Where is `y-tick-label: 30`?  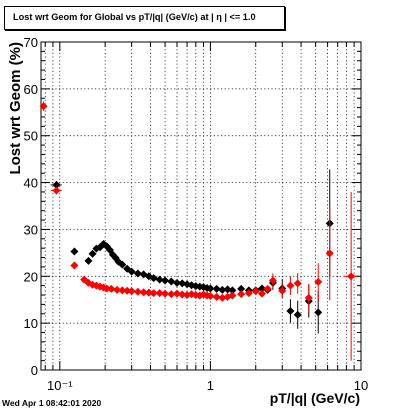
y-tick-label: 30 is located at coordinates (31, 229).